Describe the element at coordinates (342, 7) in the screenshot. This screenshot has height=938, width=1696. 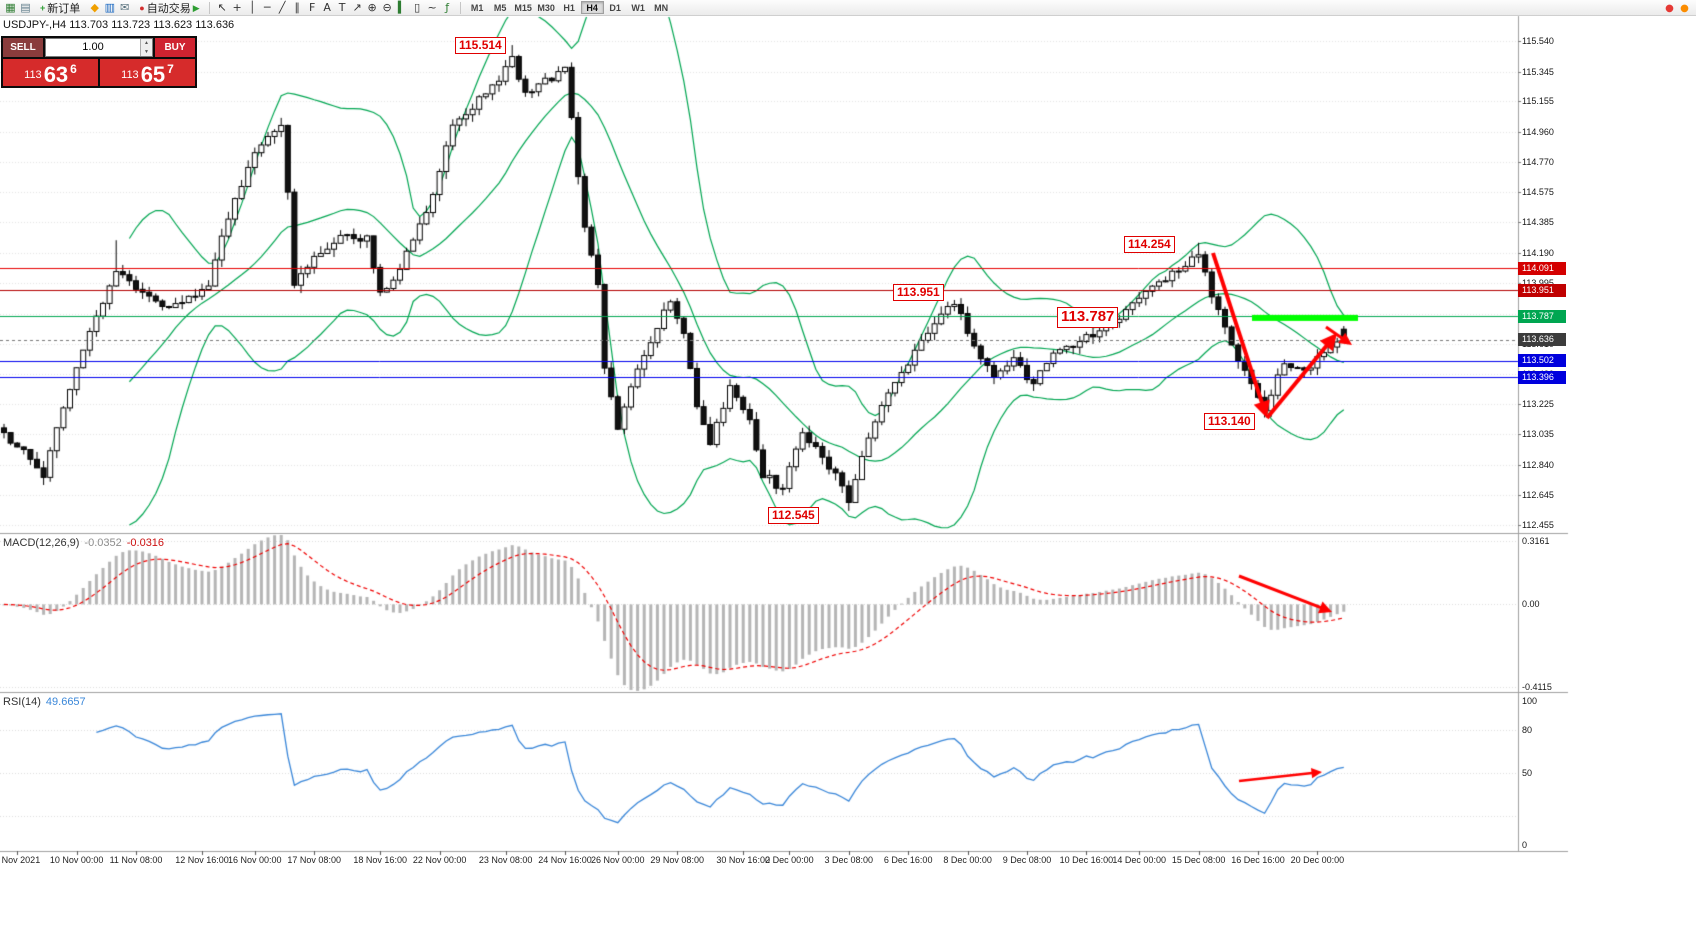
I see `text-label-icon: T` at that location.